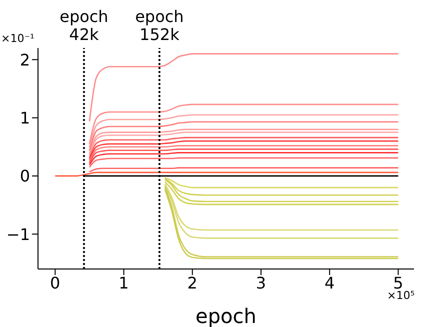 This screenshot has width=423, height=327. I want to click on x-tick-label: 3, so click(261, 282).